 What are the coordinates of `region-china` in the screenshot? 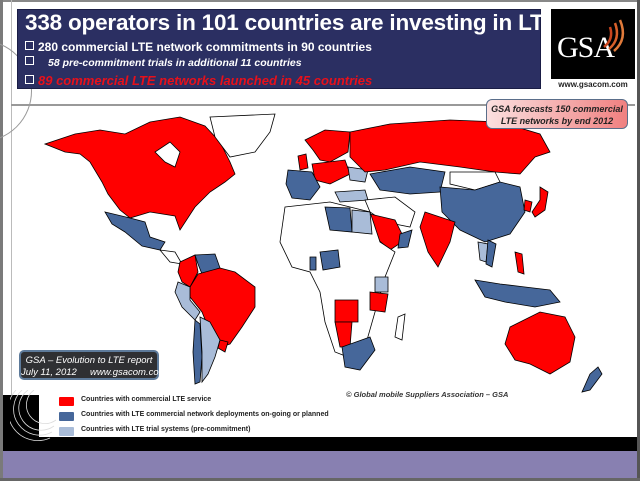 It's located at (482, 212).